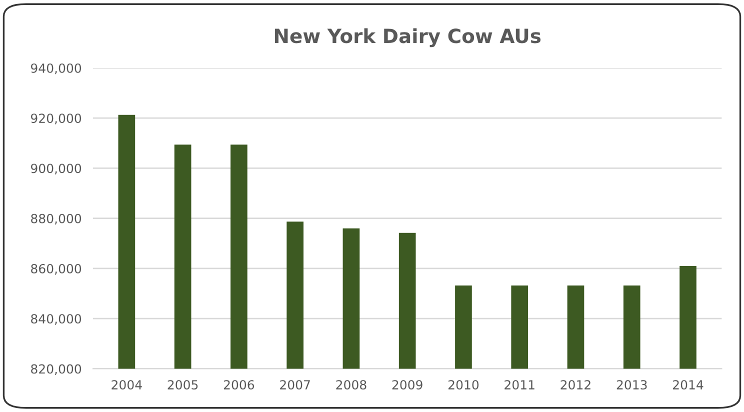 Image resolution: width=744 pixels, height=412 pixels. Describe the element at coordinates (239, 385) in the screenshot. I see `x-tick-label: 2006` at that location.